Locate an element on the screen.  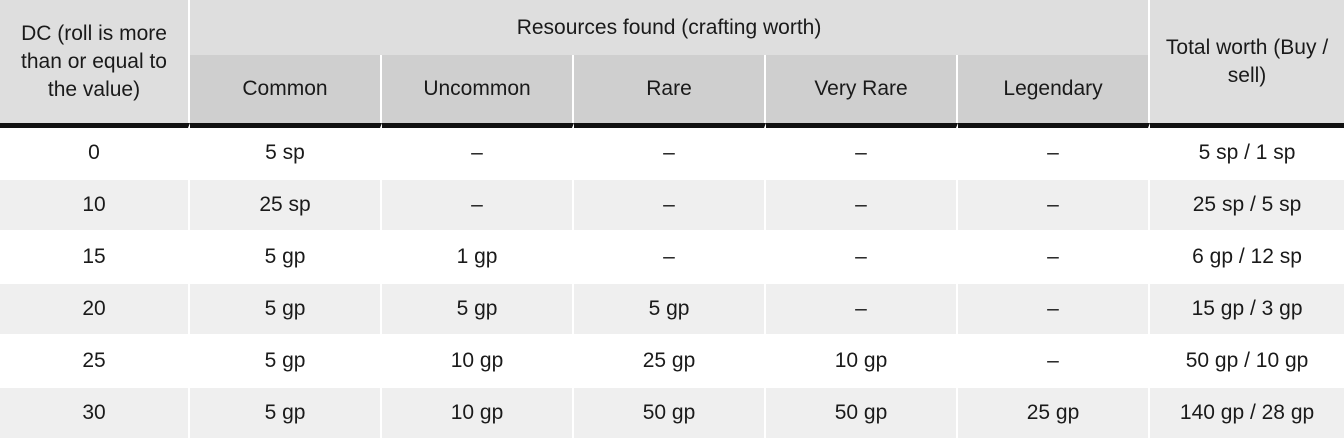
cell-rare: 50 gp is located at coordinates (670, 412).